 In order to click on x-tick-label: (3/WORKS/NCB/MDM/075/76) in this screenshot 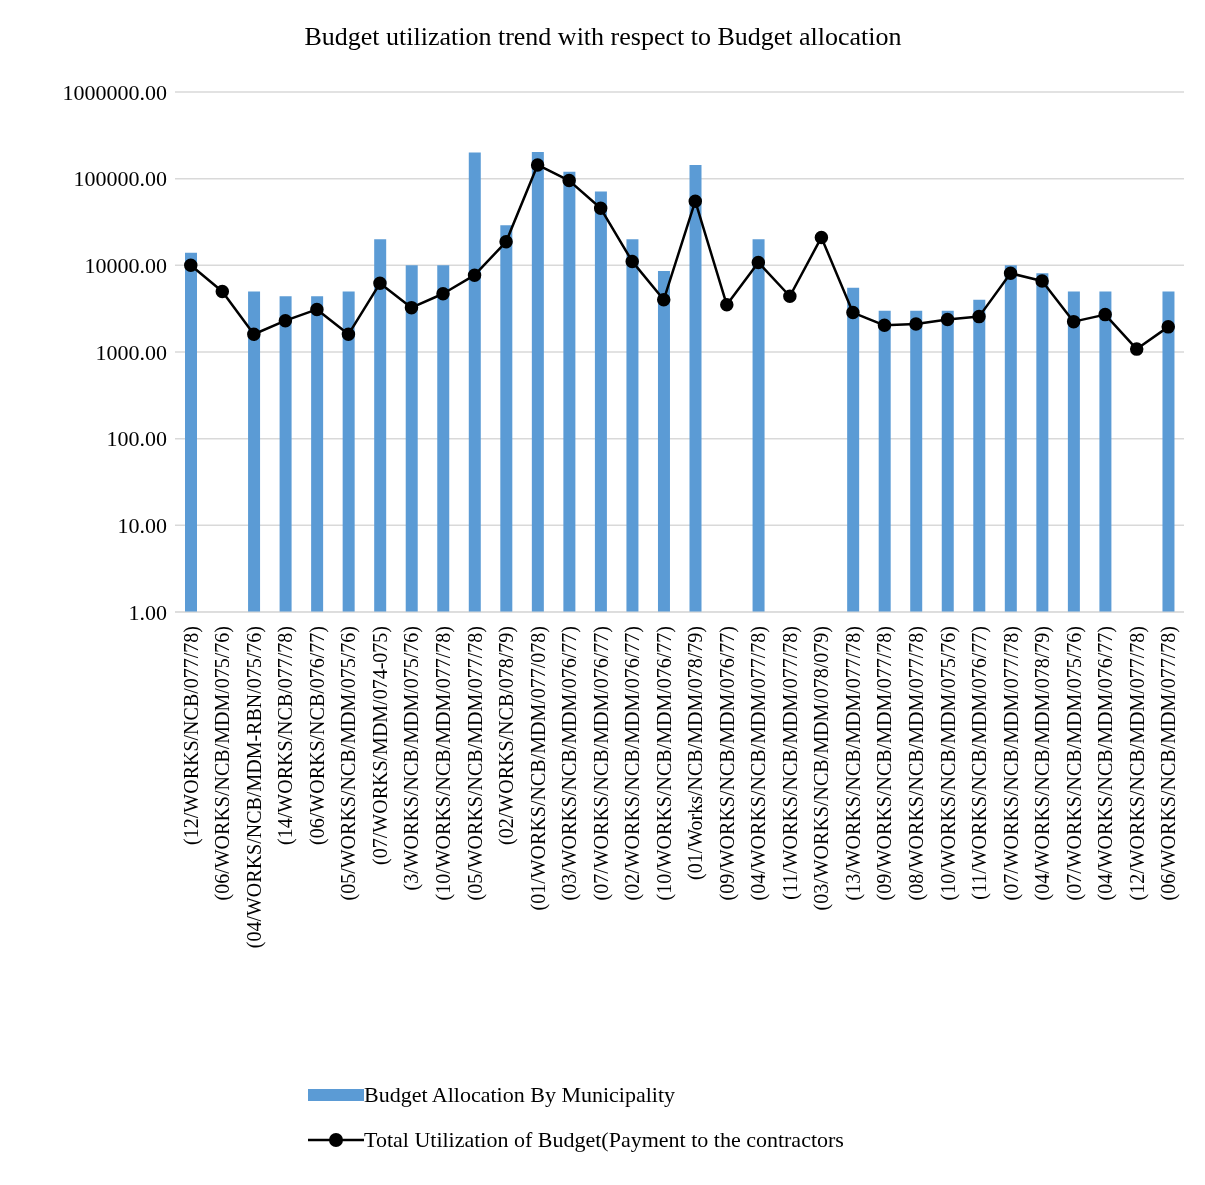, I will do `click(412, 758)`.